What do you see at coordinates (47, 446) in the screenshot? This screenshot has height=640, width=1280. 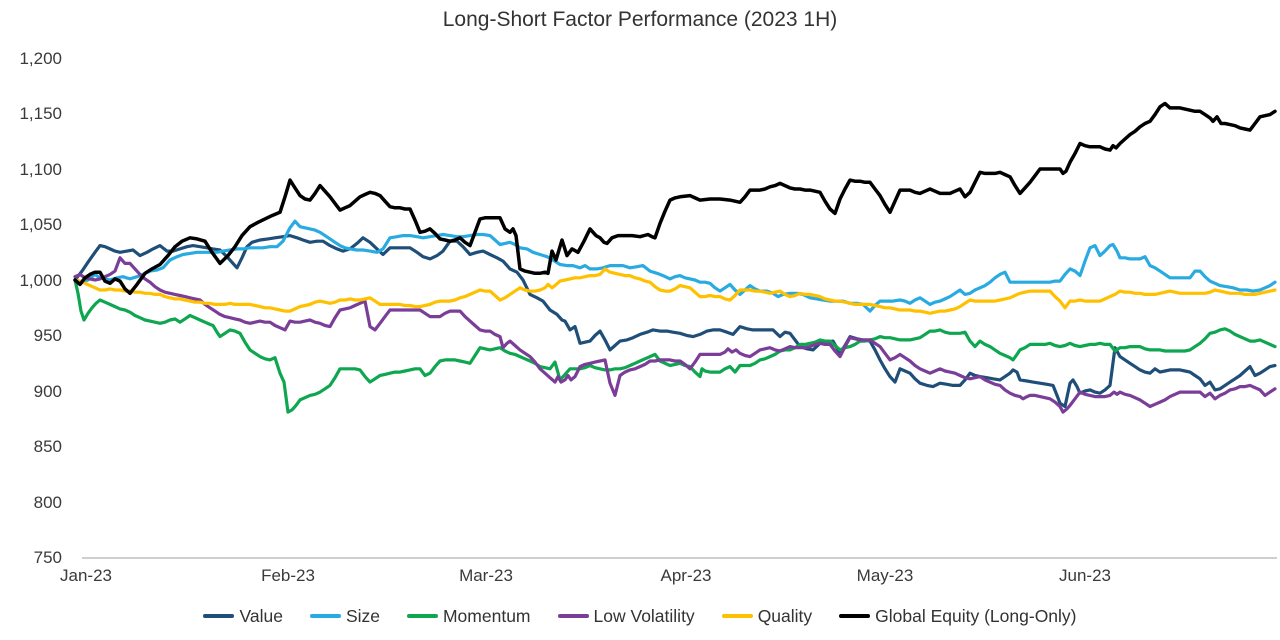 I see `y-axis-tick-label: 850` at bounding box center [47, 446].